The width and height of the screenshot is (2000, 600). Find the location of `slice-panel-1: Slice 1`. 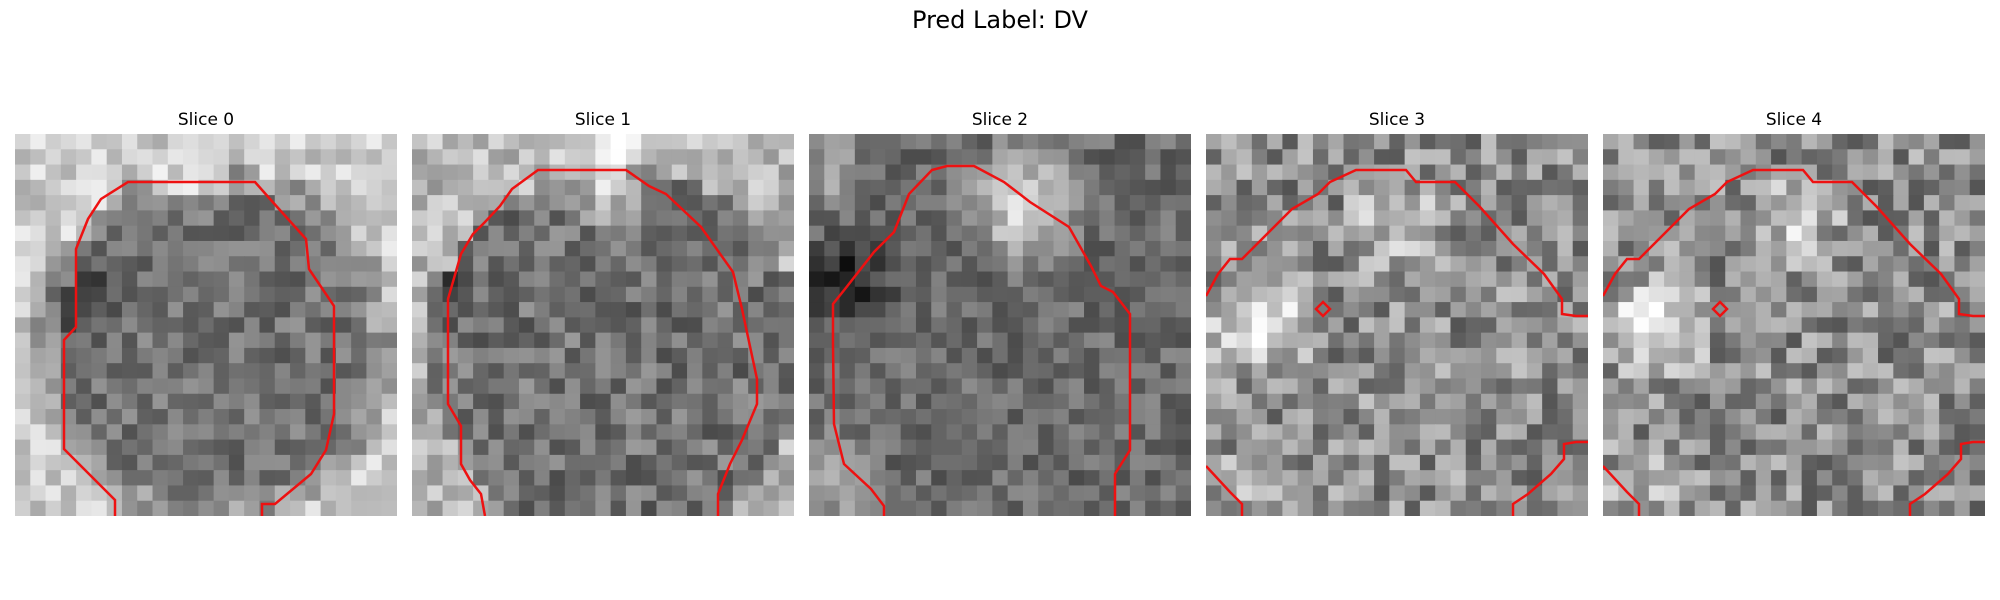

slice-panel-1: Slice 1 is located at coordinates (603, 312).